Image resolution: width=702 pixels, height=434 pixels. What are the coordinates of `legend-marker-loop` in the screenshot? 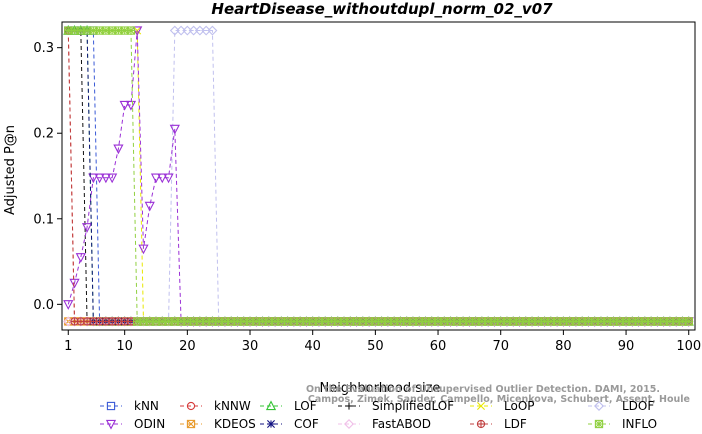 It's located at (481, 406).